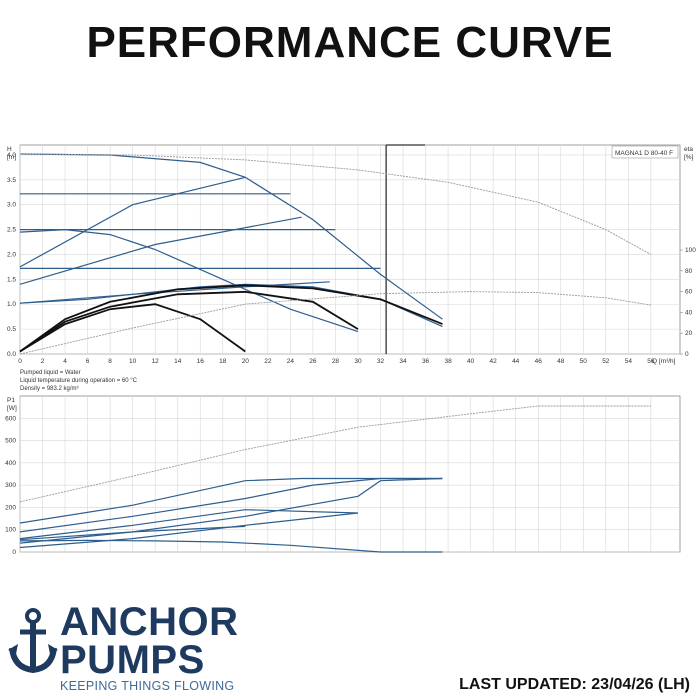 The image size is (700, 700). I want to click on x-tick-label: 12, so click(156, 361).